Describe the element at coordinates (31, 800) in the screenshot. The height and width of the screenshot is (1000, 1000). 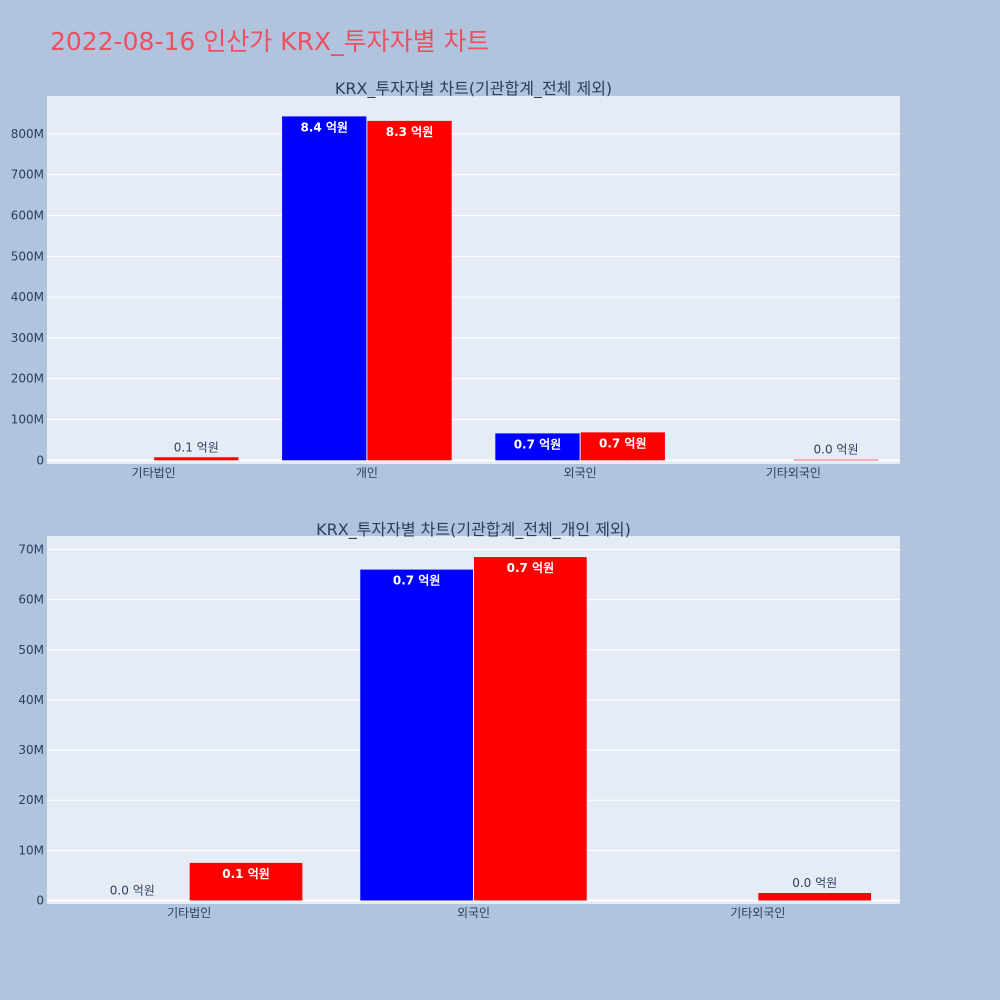
I see `y-tick-label: 20M` at that location.